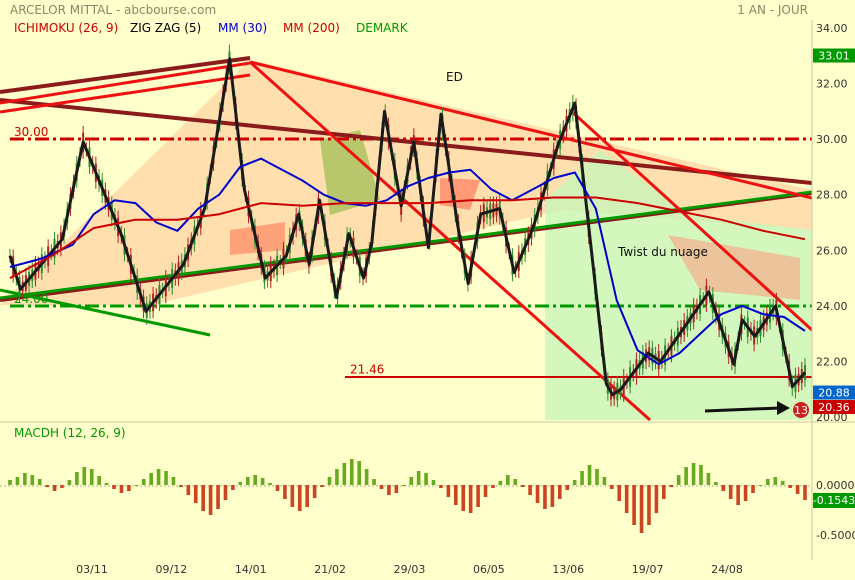 The height and width of the screenshot is (580, 855). Describe the element at coordinates (330, 569) in the screenshot. I see `date-tick-label: 21/02` at that location.